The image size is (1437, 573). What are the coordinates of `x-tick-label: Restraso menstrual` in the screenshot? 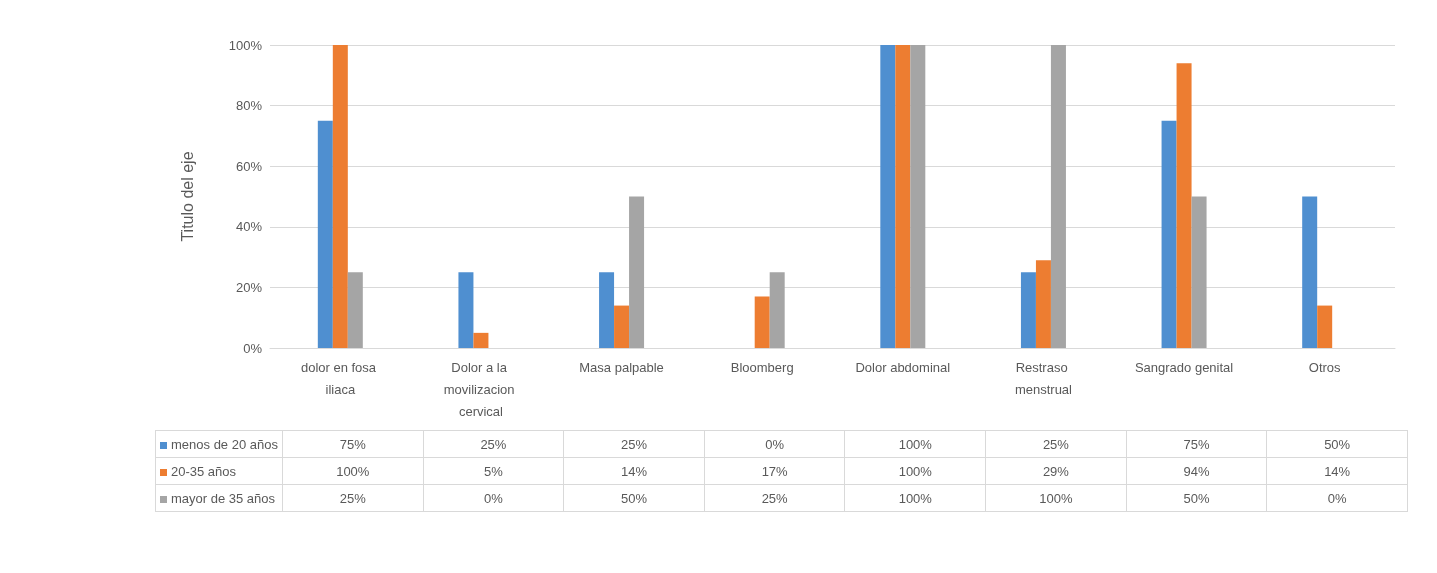 It's located at (1043, 378).